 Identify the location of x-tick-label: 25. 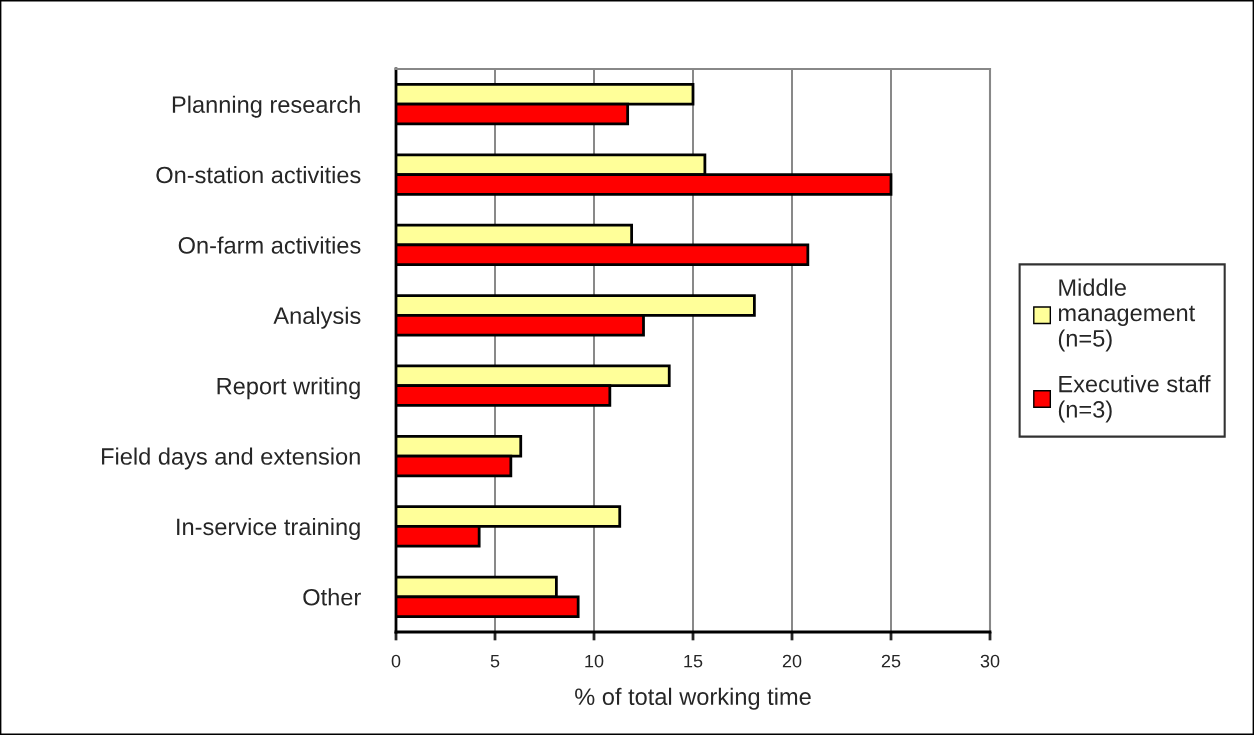
(891, 661).